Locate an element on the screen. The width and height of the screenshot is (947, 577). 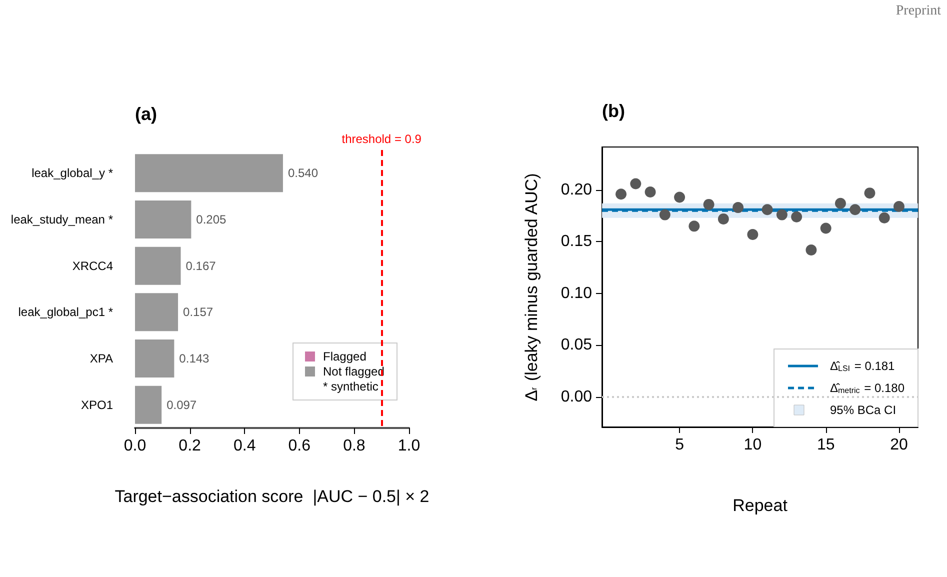
data-label: 0.205 is located at coordinates (211, 219).